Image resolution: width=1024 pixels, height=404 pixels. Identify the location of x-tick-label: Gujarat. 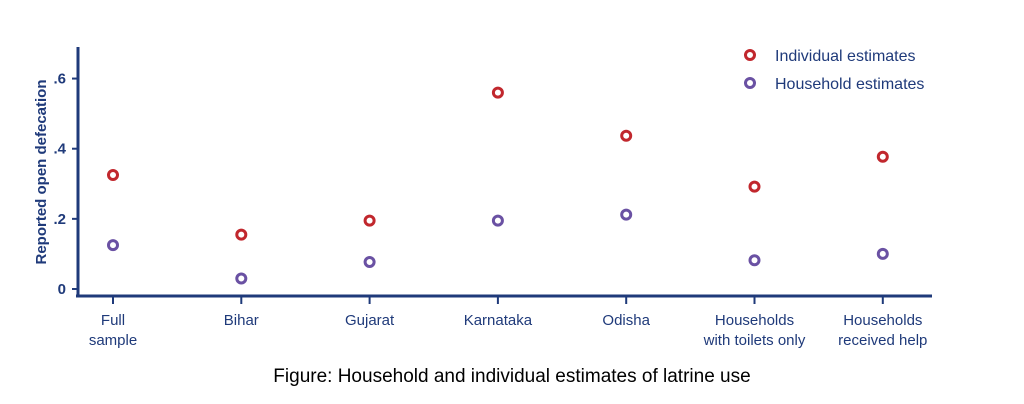
(370, 320).